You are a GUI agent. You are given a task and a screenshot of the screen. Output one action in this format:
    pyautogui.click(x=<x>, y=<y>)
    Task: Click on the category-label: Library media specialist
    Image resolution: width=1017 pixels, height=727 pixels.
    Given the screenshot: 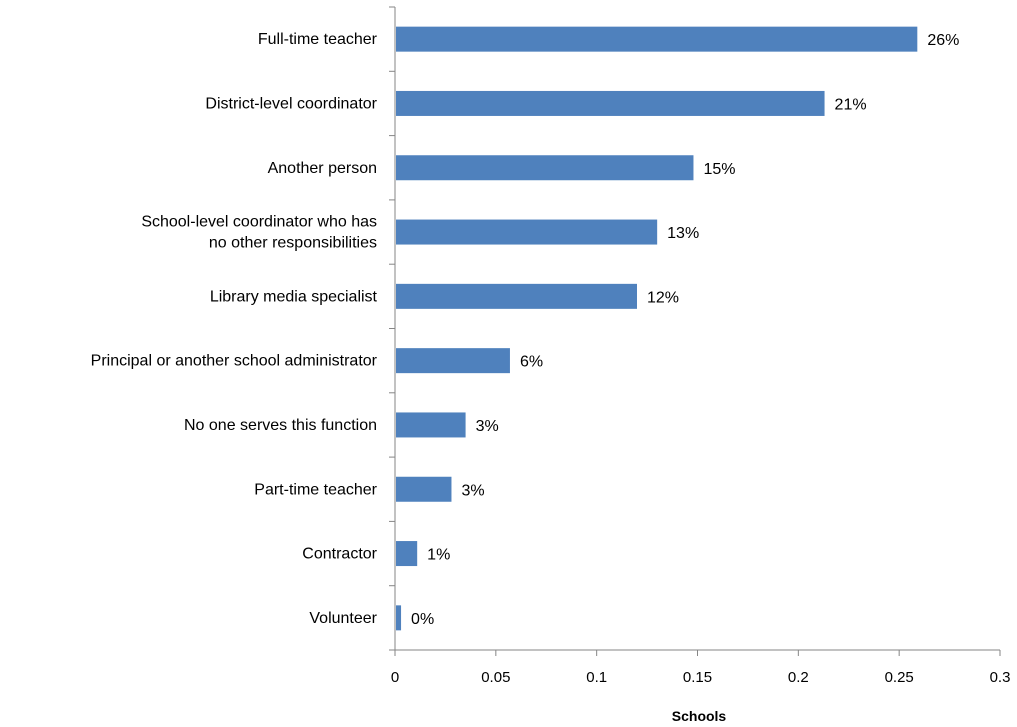 What is the action you would take?
    pyautogui.click(x=294, y=296)
    